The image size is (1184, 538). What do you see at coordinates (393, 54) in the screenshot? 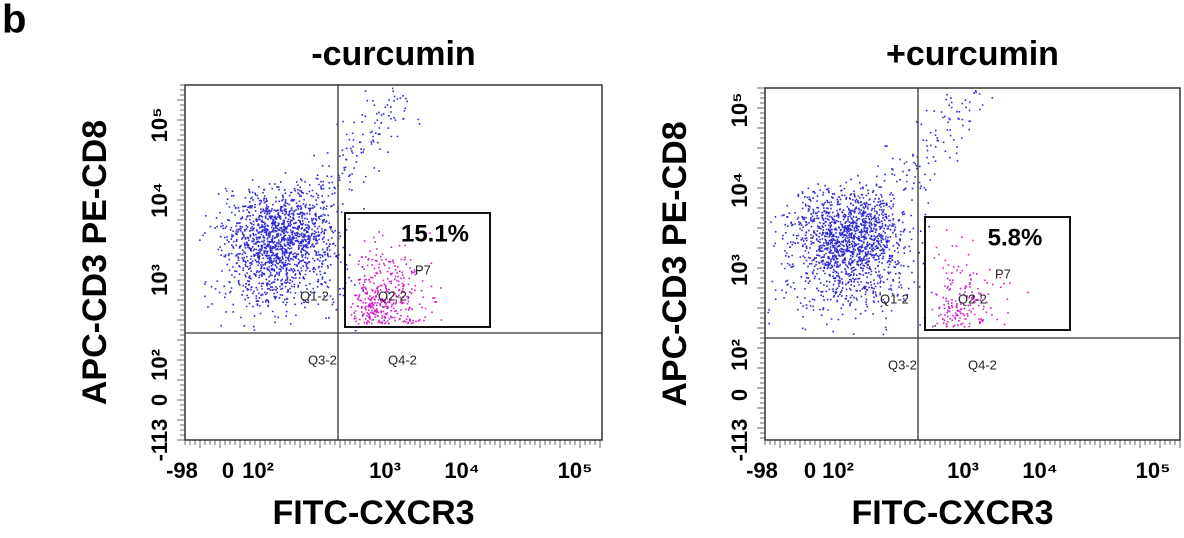
I see `plot-title: -curcumin` at bounding box center [393, 54].